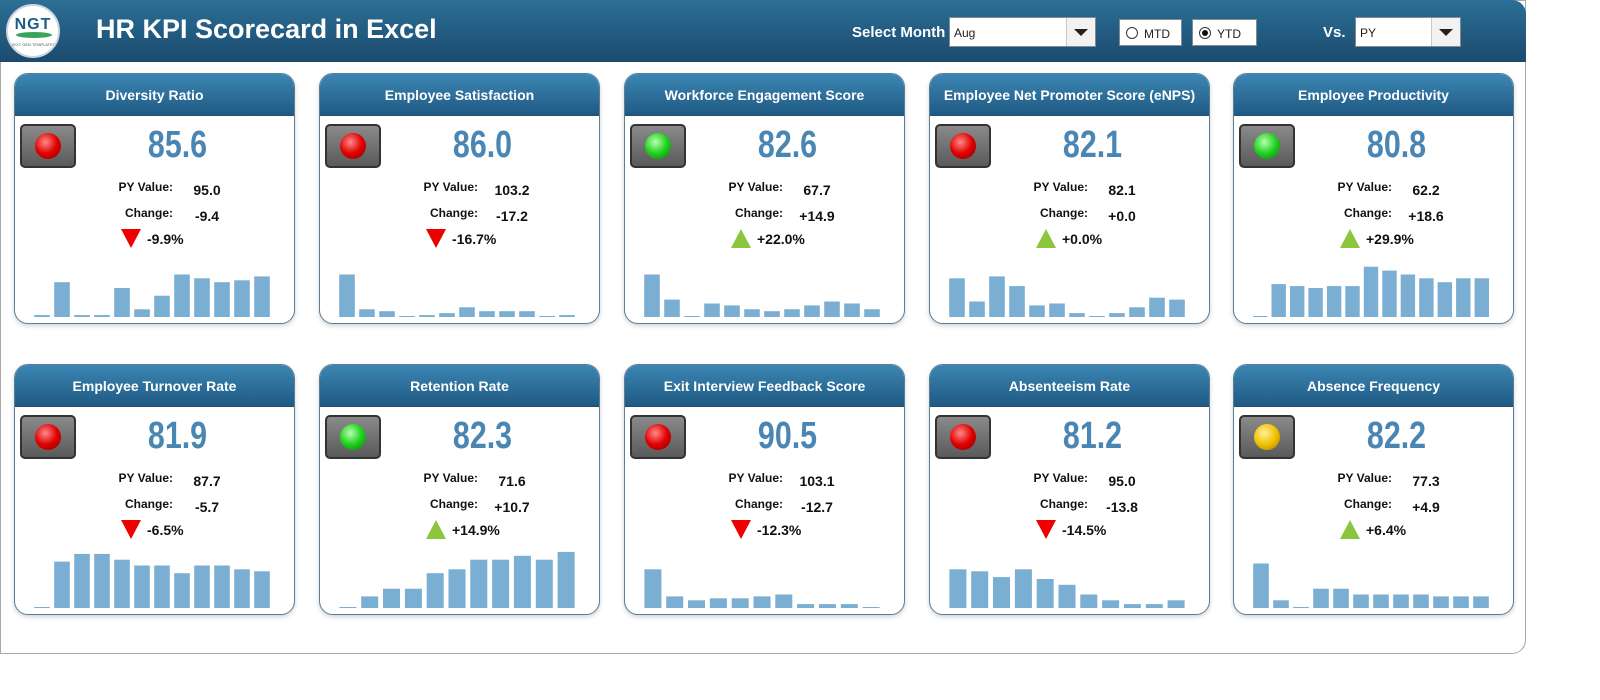 Image resolution: width=1600 pixels, height=700 pixels. Describe the element at coordinates (34, 35) in the screenshot. I see `logo-swoosh-icon` at that location.